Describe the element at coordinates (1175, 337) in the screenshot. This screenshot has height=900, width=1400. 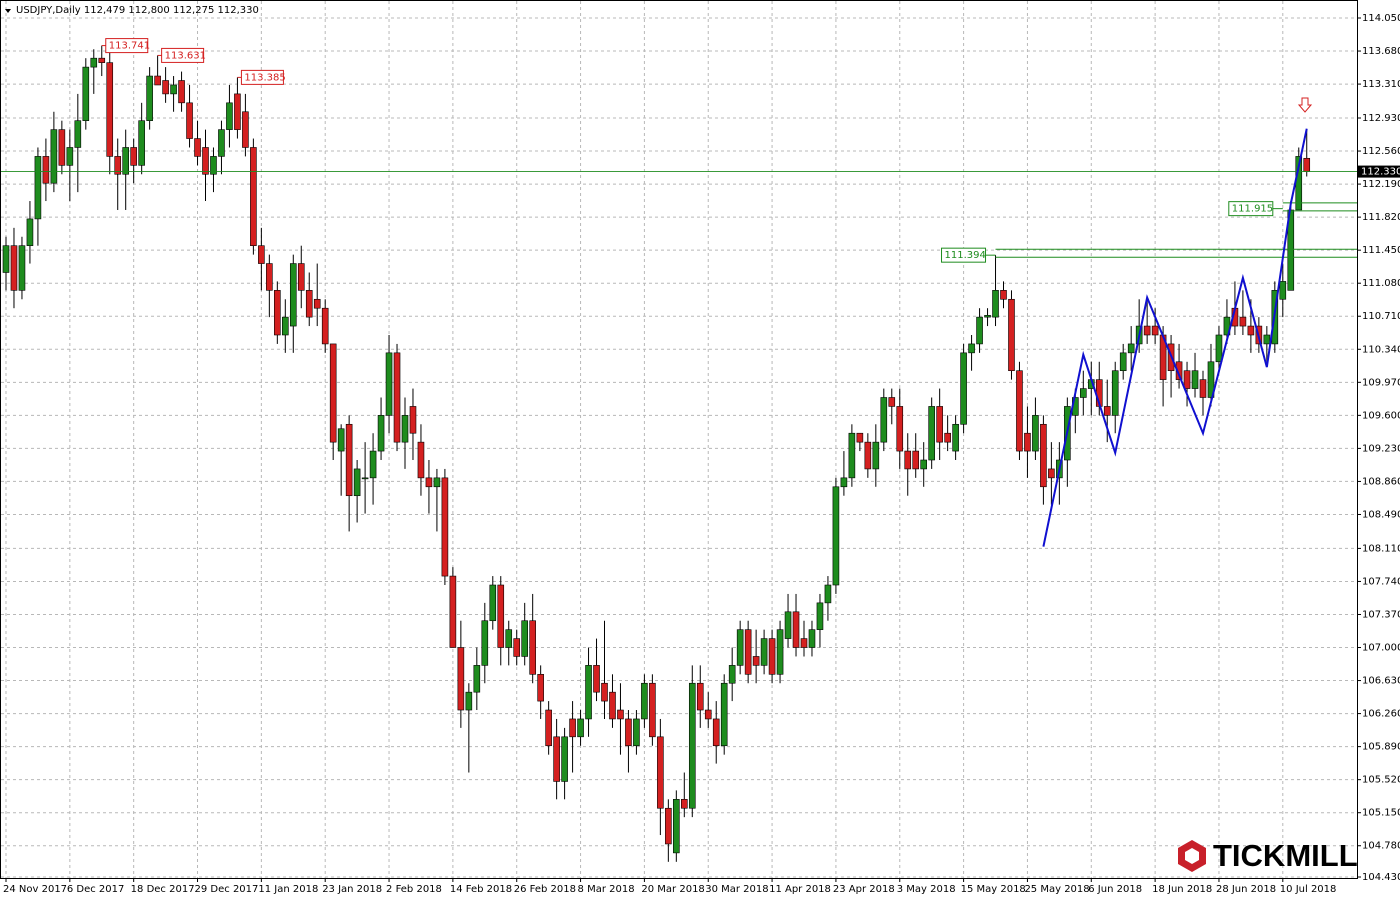
I see `zigzag-line` at that location.